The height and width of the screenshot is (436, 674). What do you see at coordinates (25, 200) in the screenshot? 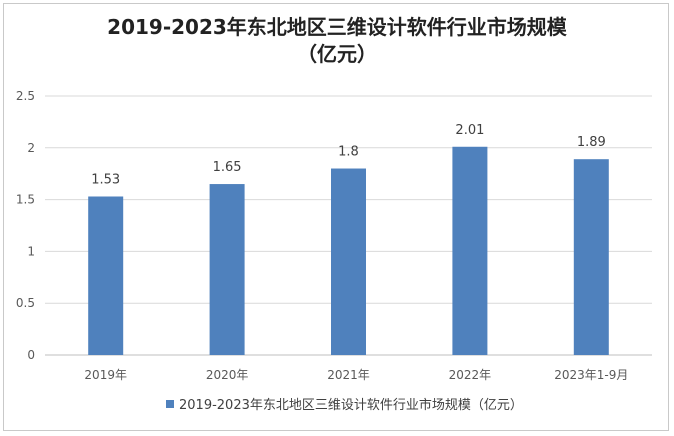
I see `y-tick-label: 1.5` at bounding box center [25, 200].